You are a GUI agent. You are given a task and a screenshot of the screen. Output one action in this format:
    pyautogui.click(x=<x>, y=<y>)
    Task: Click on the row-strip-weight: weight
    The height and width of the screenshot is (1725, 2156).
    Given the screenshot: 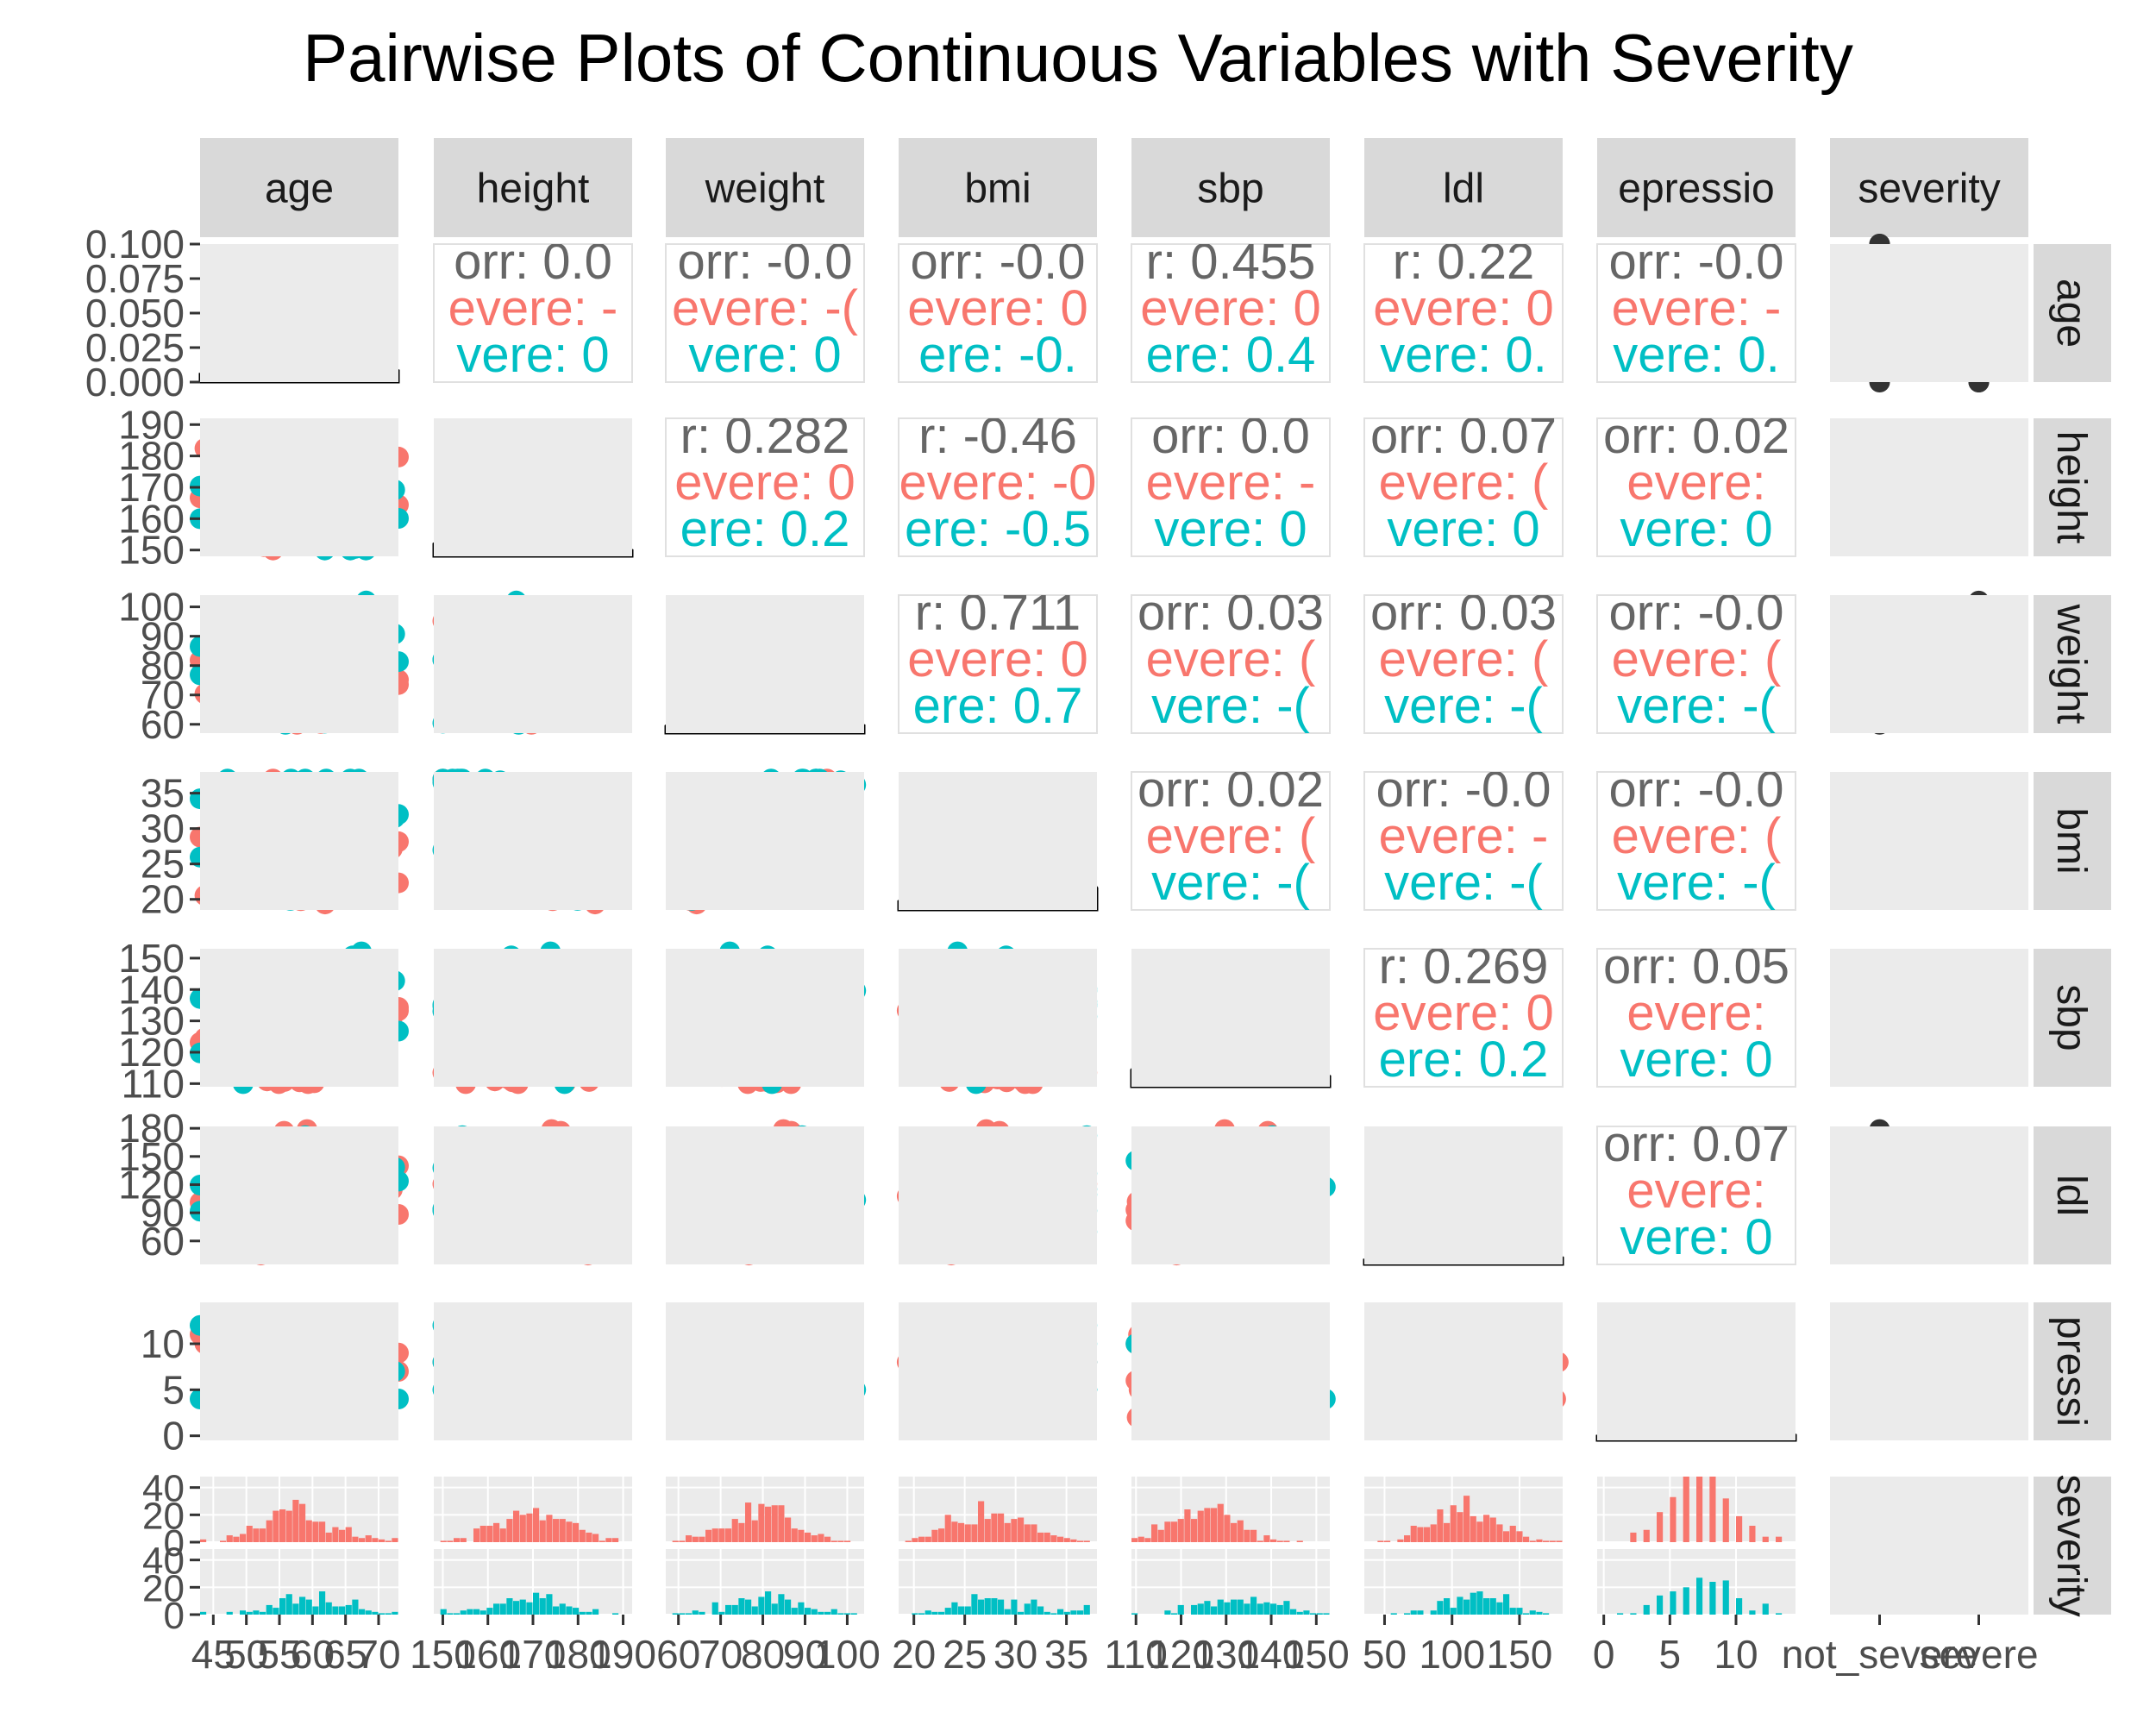 What is the action you would take?
    pyautogui.click(x=2072, y=664)
    